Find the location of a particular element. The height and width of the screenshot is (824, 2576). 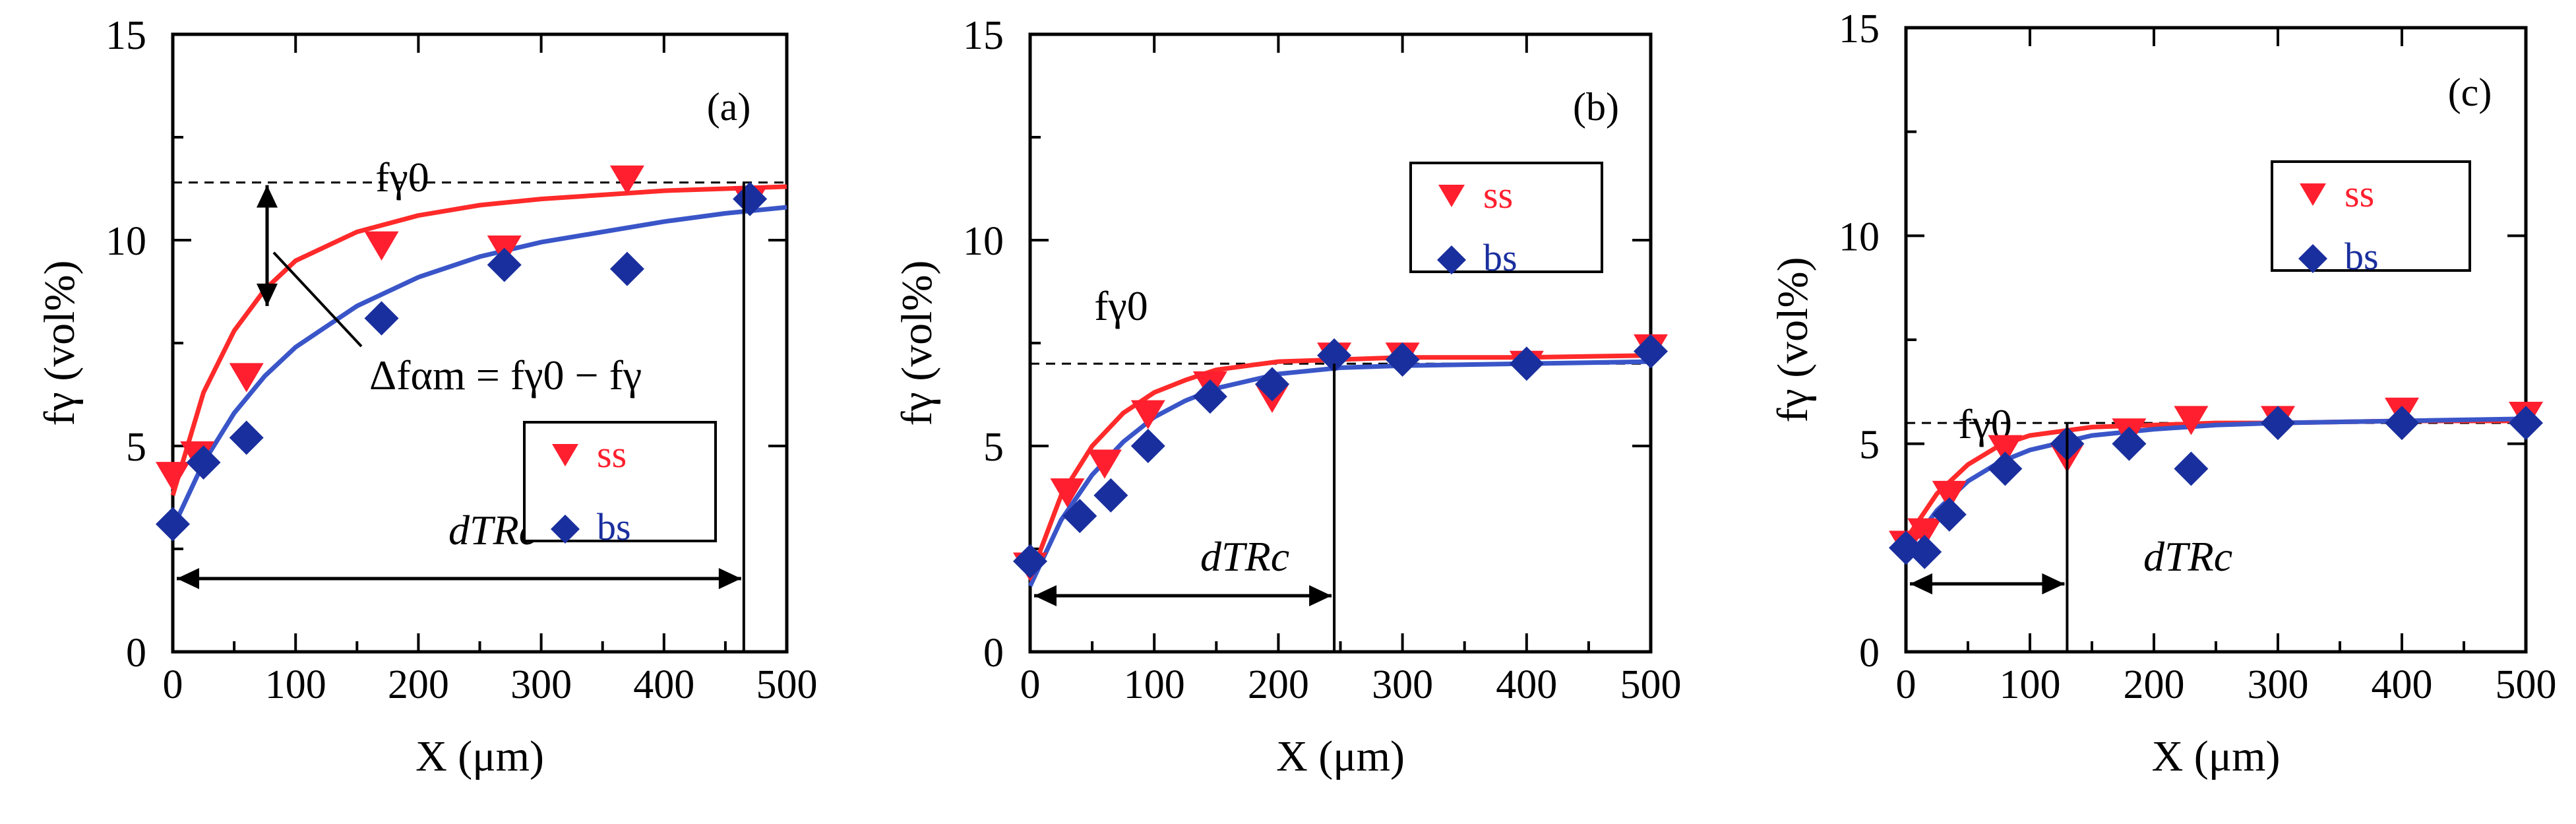

fit-curve-bs is located at coordinates (478, 367).